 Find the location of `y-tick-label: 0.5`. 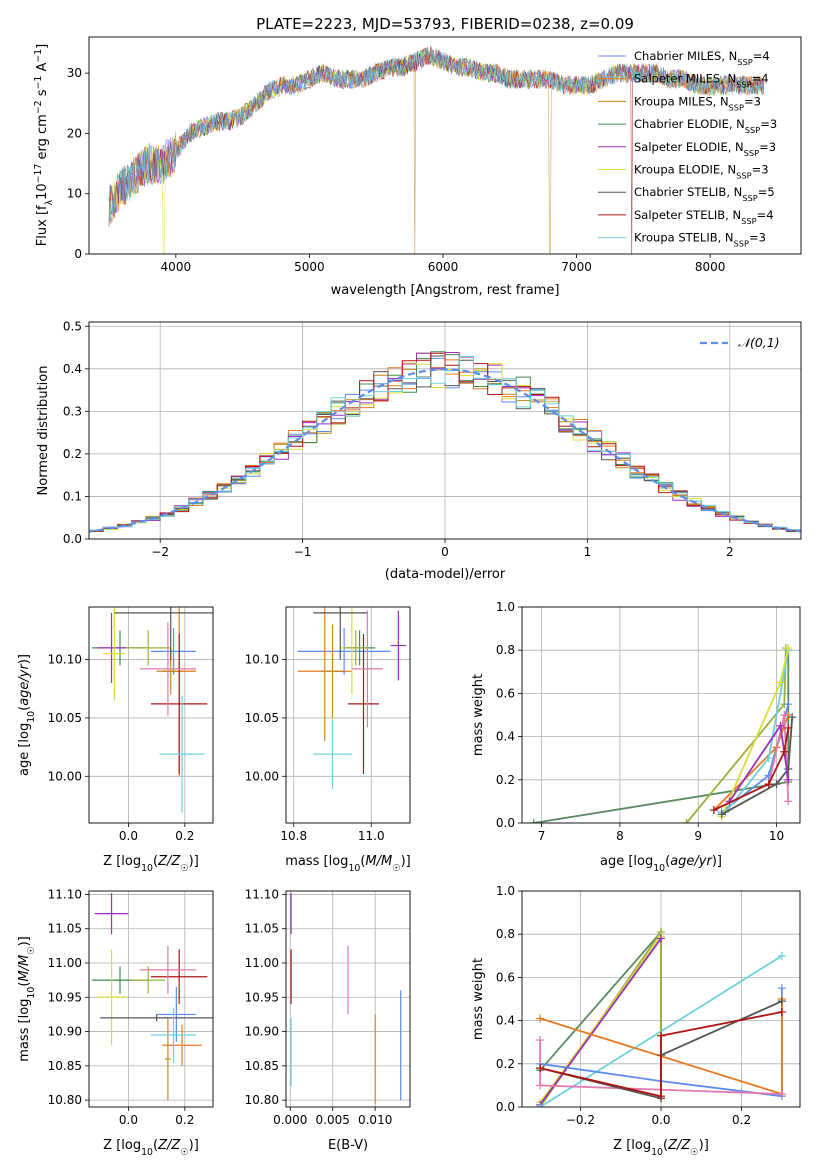

y-tick-label: 0.5 is located at coordinates (72, 326).